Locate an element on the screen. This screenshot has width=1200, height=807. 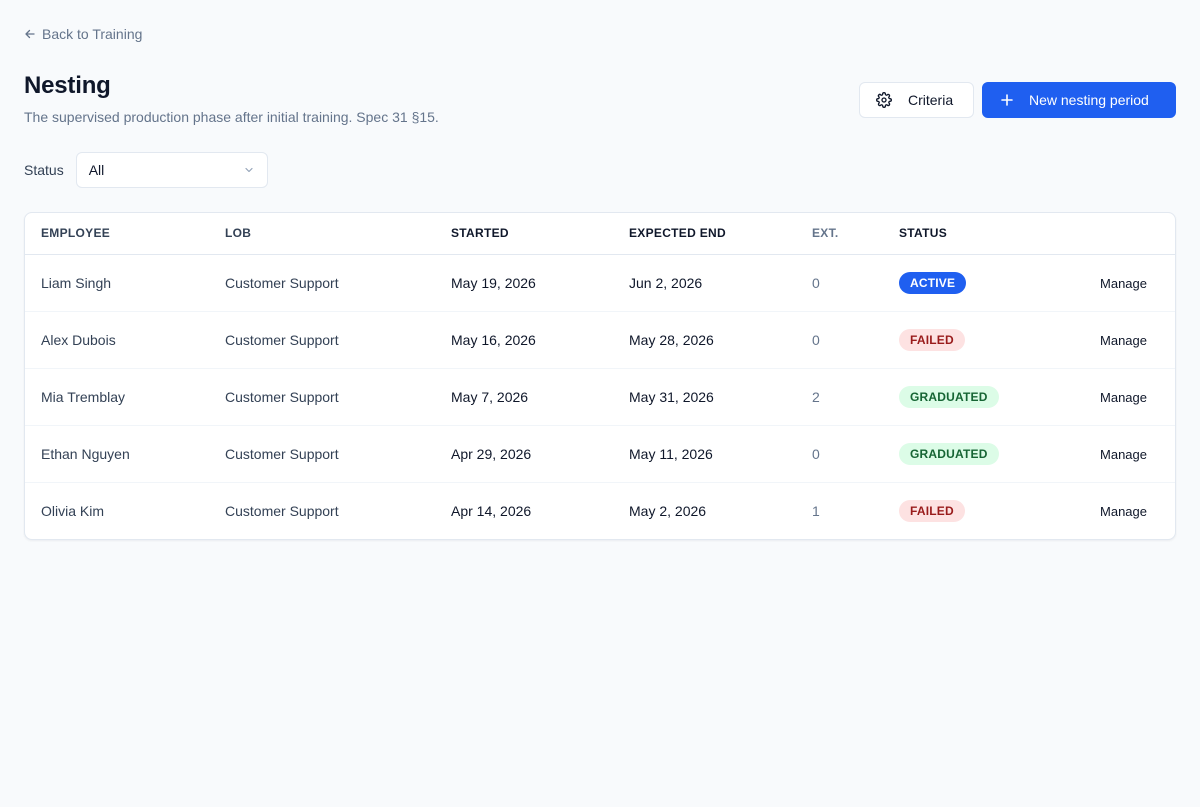
new-nesting-period-label: New nesting period is located at coordinates (1089, 100).